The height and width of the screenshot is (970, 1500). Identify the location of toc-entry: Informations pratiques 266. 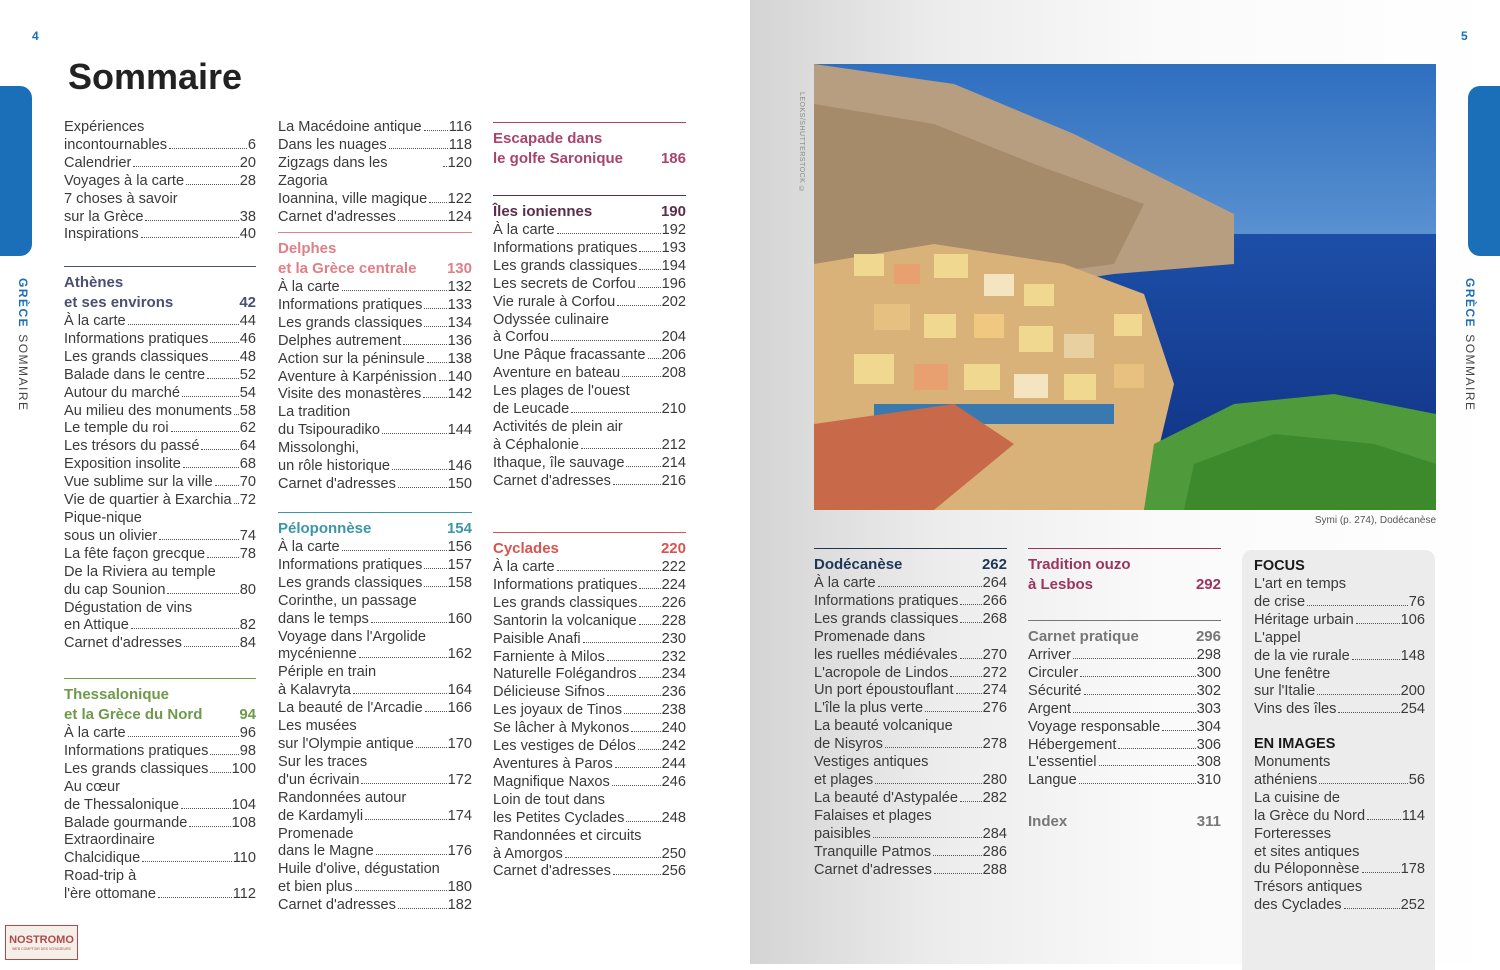
(910, 602).